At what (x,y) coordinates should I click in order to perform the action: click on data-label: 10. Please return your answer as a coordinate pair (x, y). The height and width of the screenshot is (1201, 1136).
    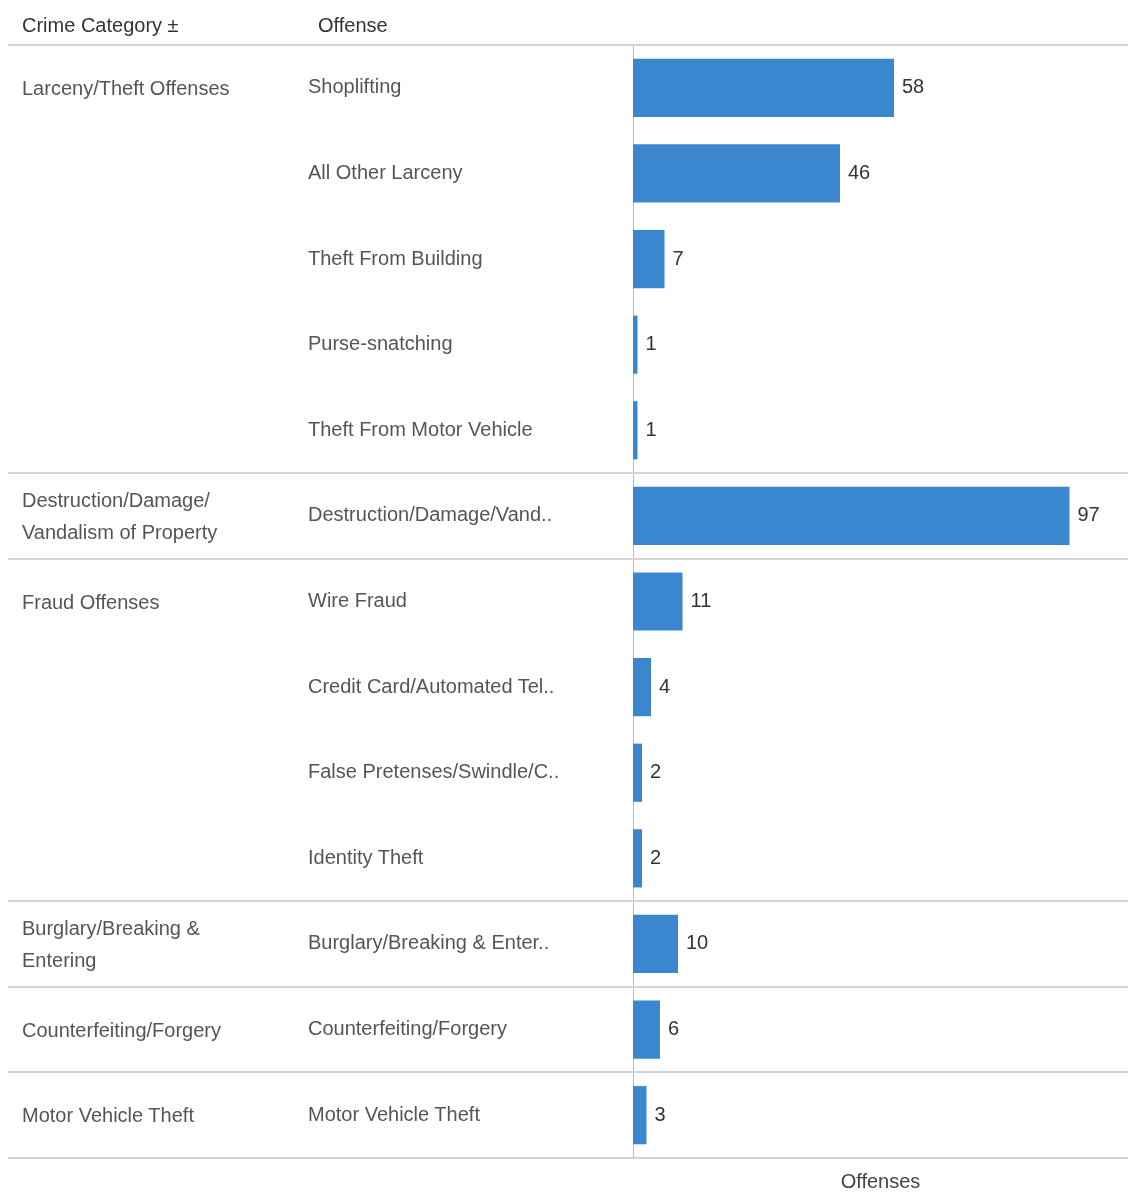
    Looking at the image, I should click on (697, 942).